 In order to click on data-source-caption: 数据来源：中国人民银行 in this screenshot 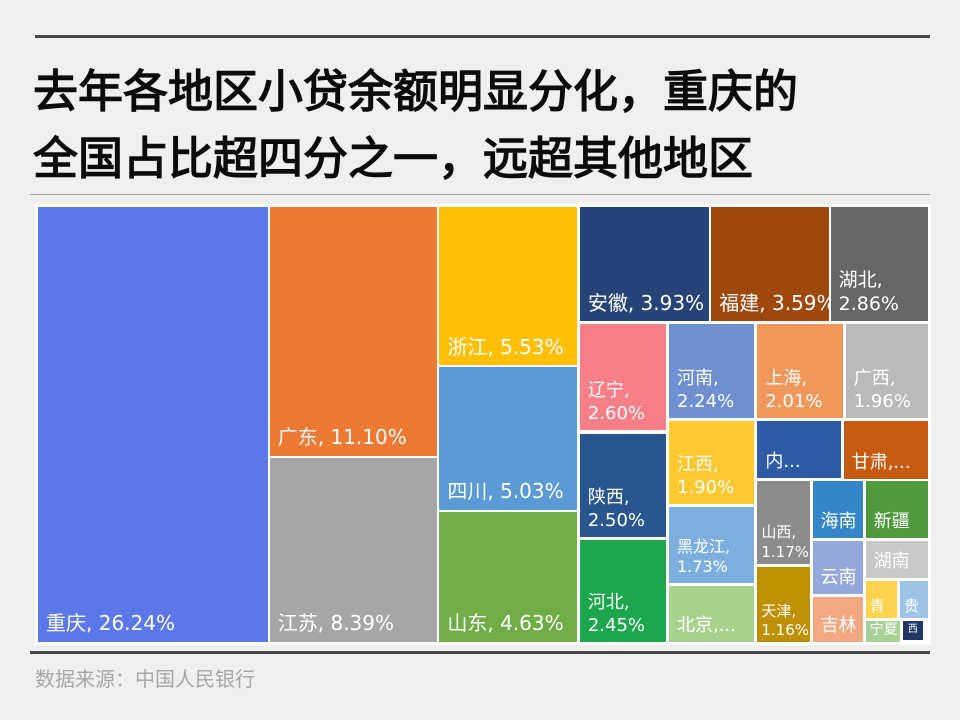, I will do `click(145, 679)`.